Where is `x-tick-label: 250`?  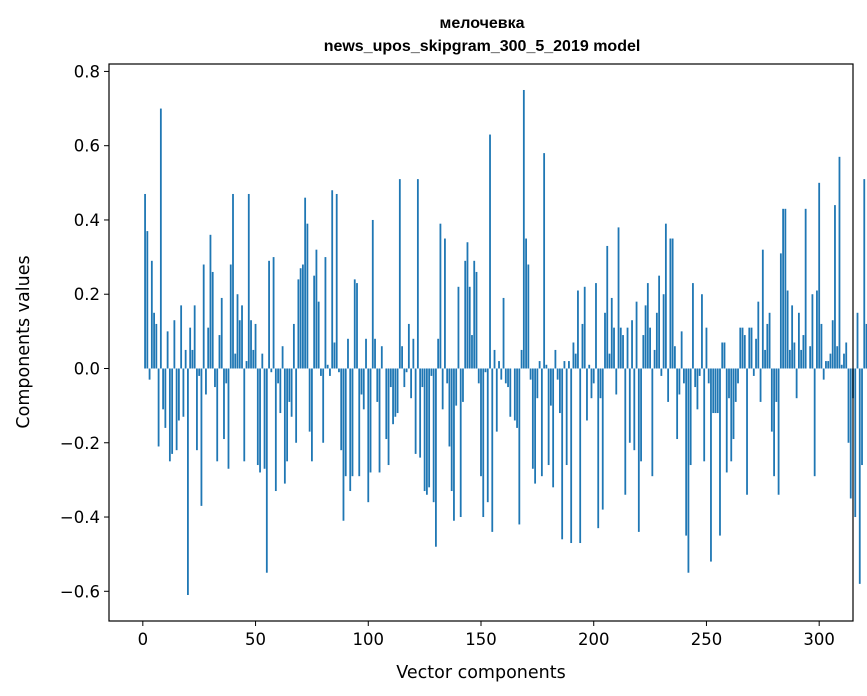
x-tick-label: 250 is located at coordinates (707, 639).